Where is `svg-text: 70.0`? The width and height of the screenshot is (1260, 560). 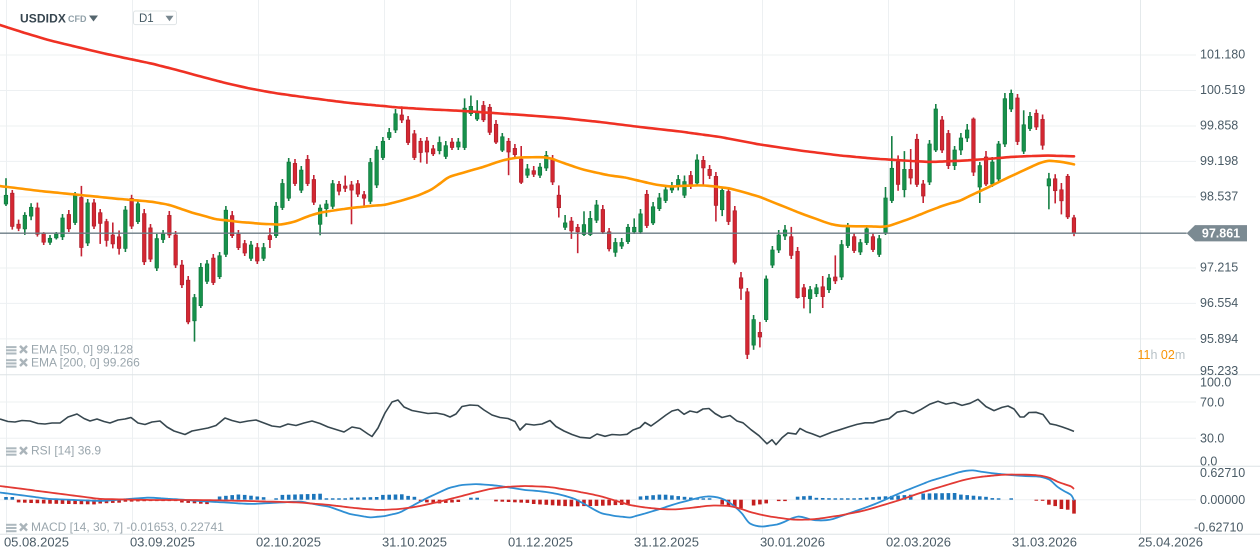 svg-text: 70.0 is located at coordinates (1212, 402).